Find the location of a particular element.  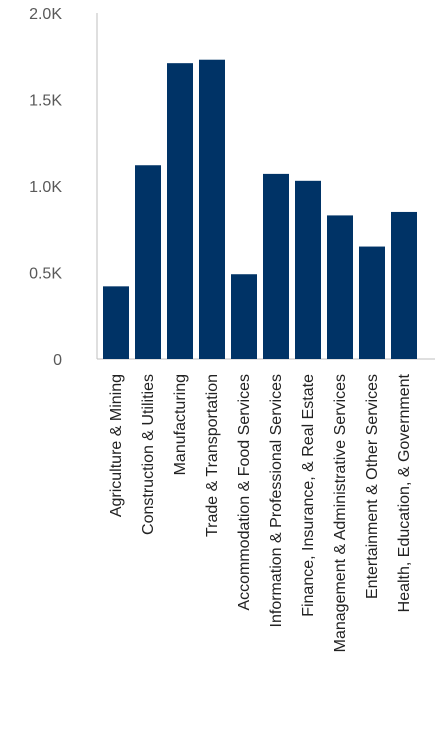

x-tick-label: Entertainment & Other Services is located at coordinates (372, 486).